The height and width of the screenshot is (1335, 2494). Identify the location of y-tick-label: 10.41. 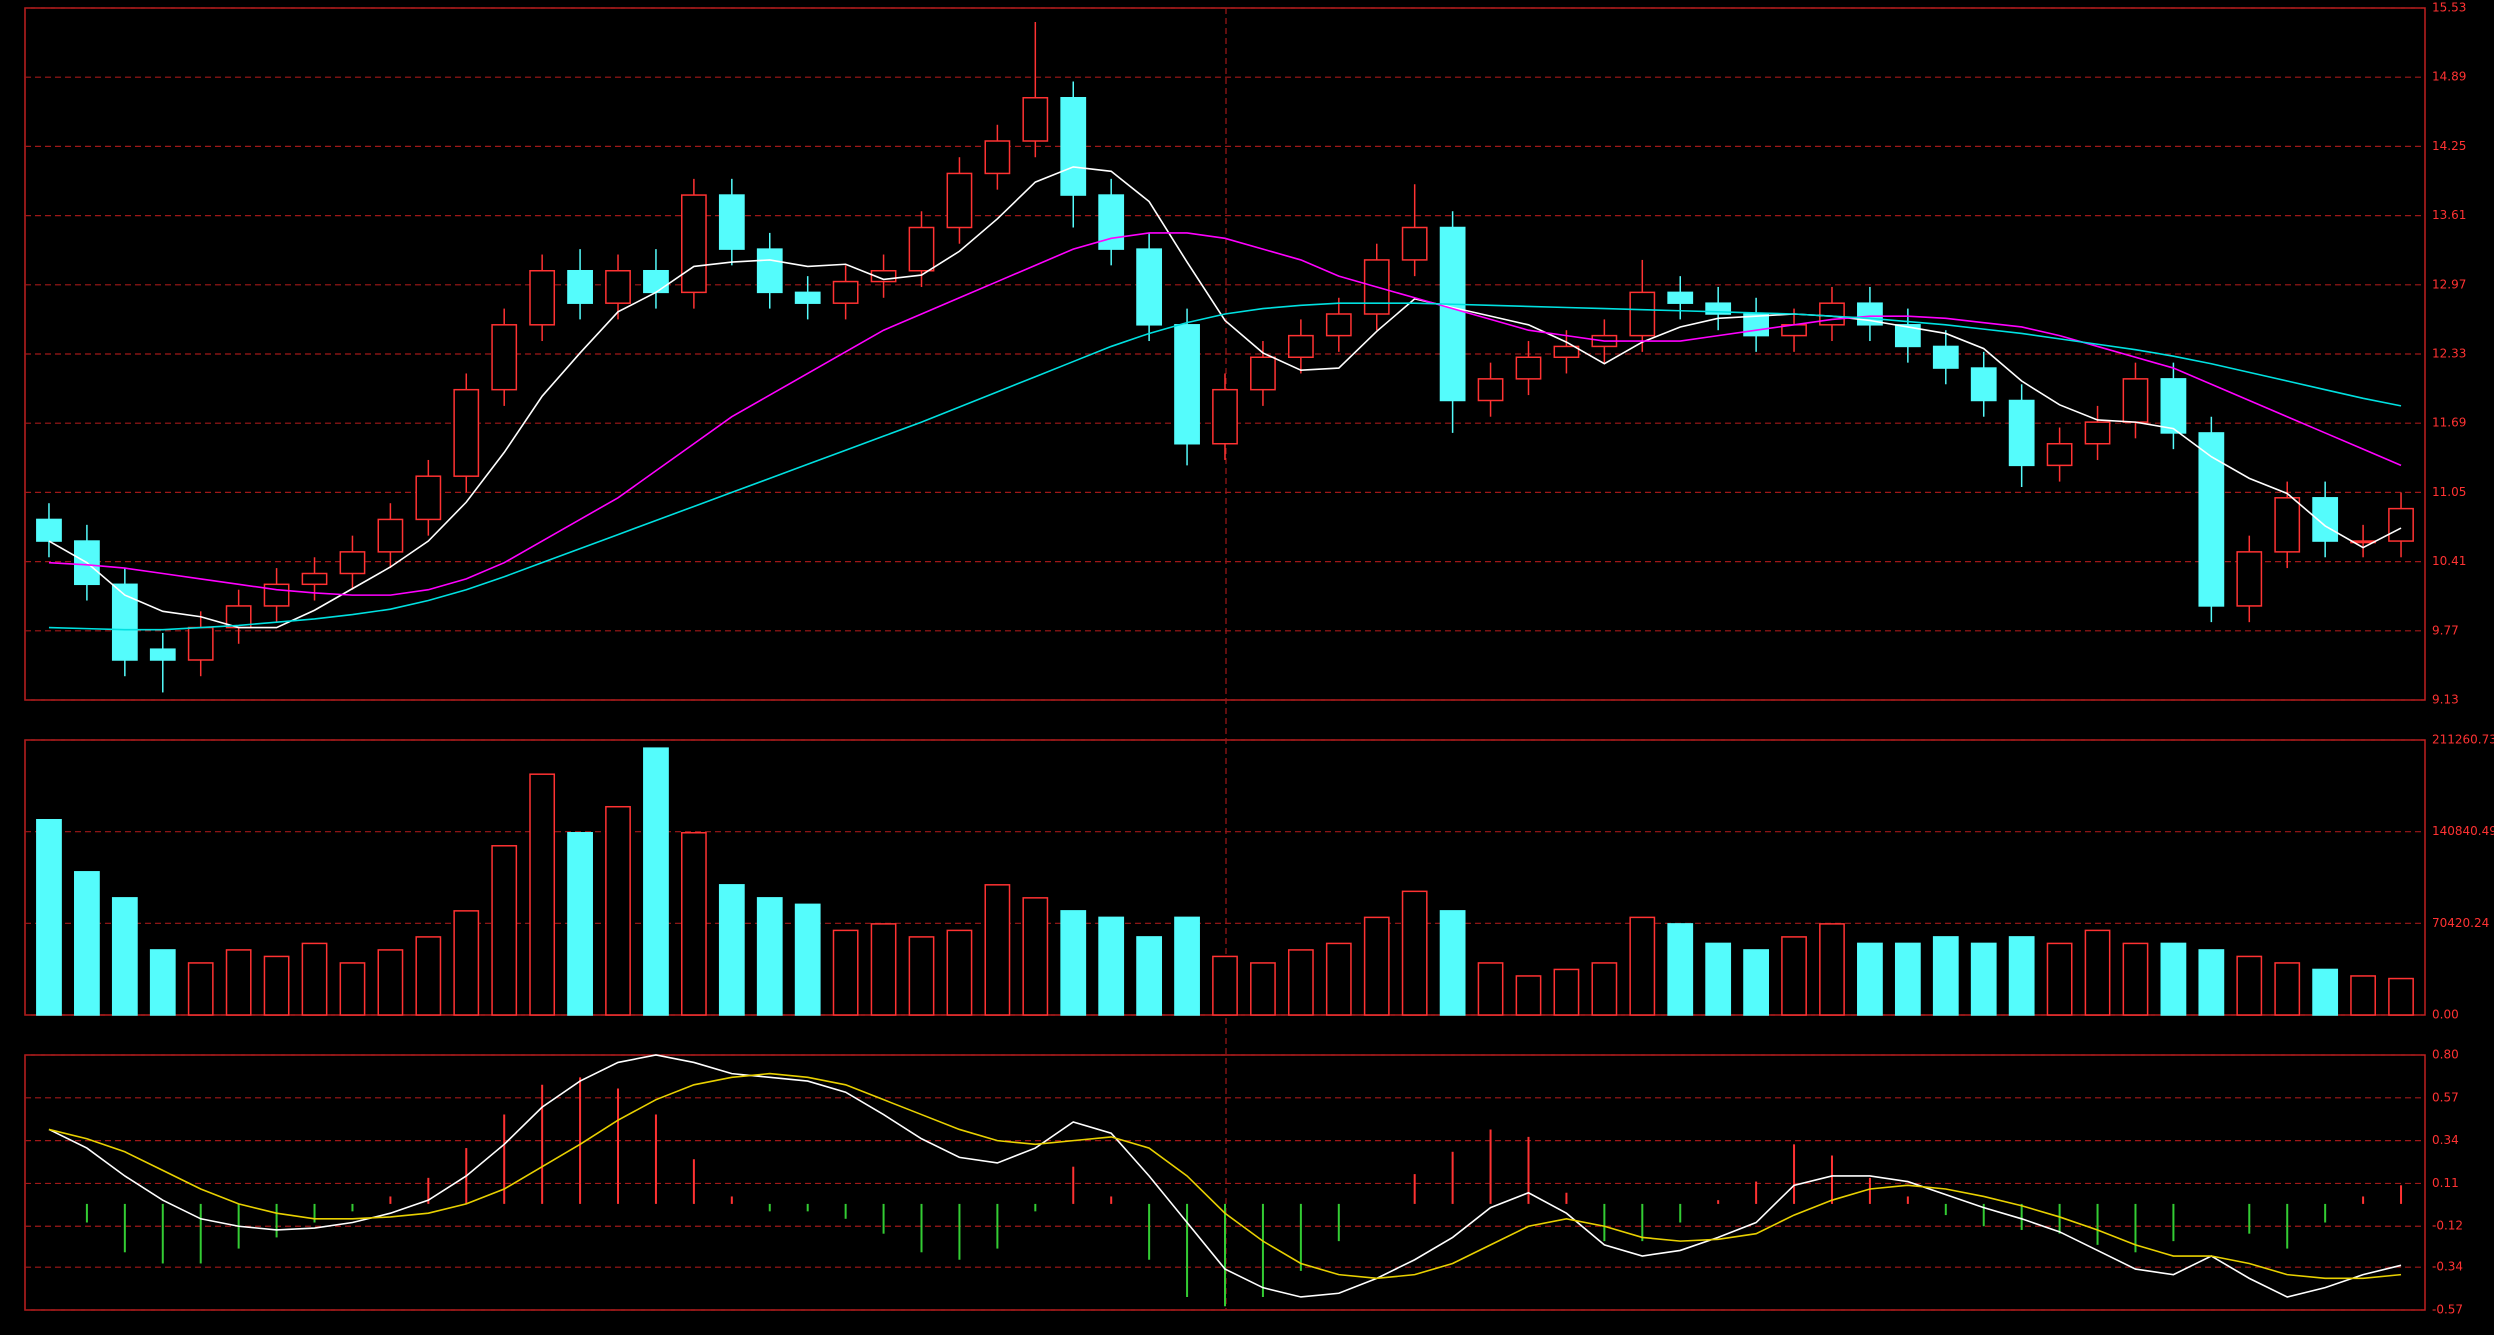
(2449, 561).